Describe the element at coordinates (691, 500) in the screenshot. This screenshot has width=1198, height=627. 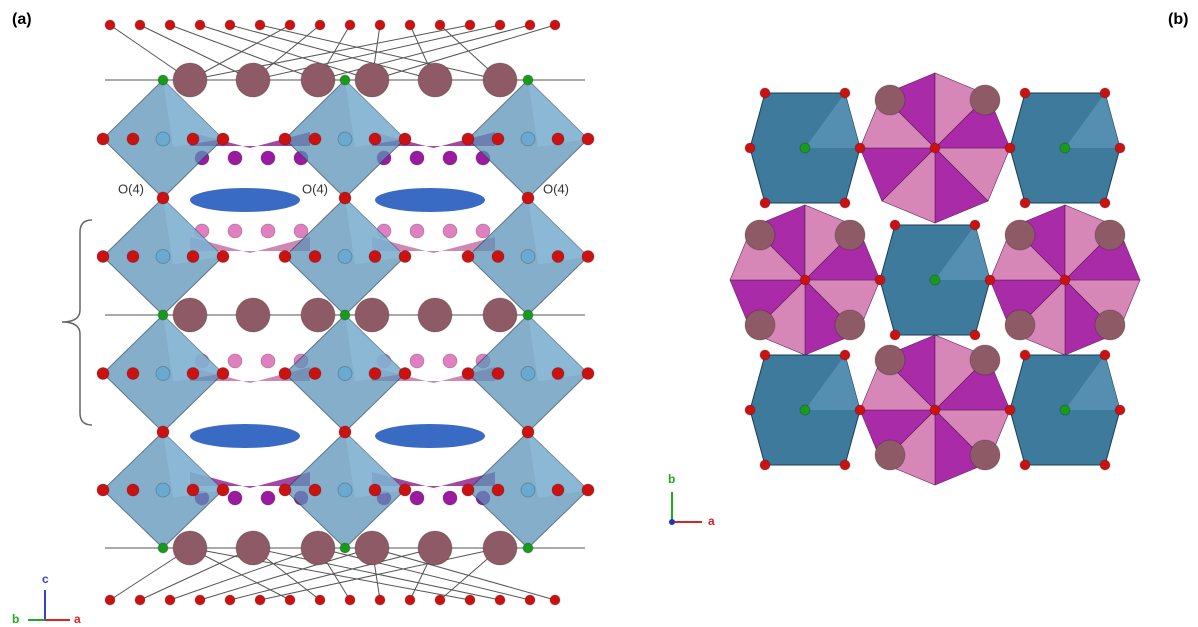
I see `axis-indicator: b a` at that location.